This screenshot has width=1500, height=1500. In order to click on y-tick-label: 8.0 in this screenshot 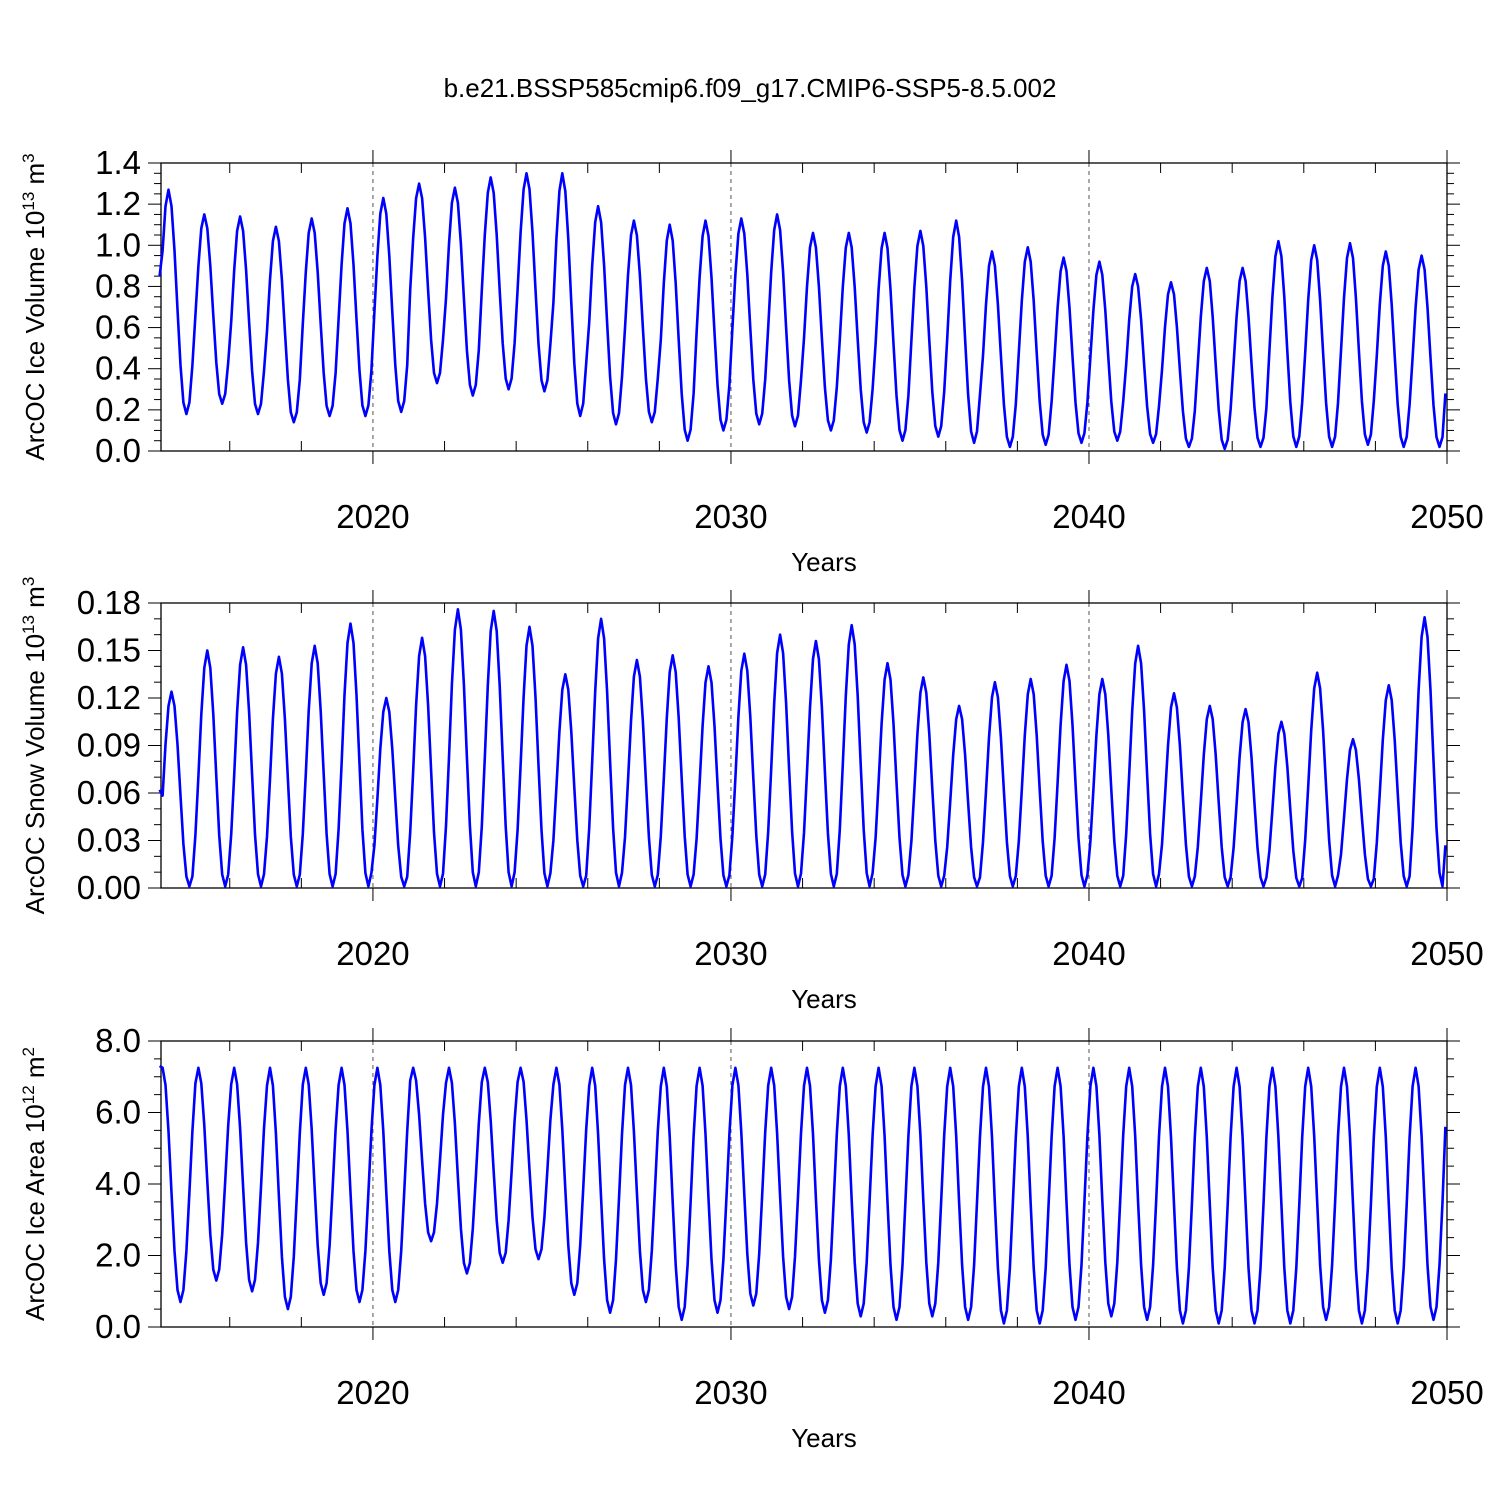, I will do `click(118, 1040)`.